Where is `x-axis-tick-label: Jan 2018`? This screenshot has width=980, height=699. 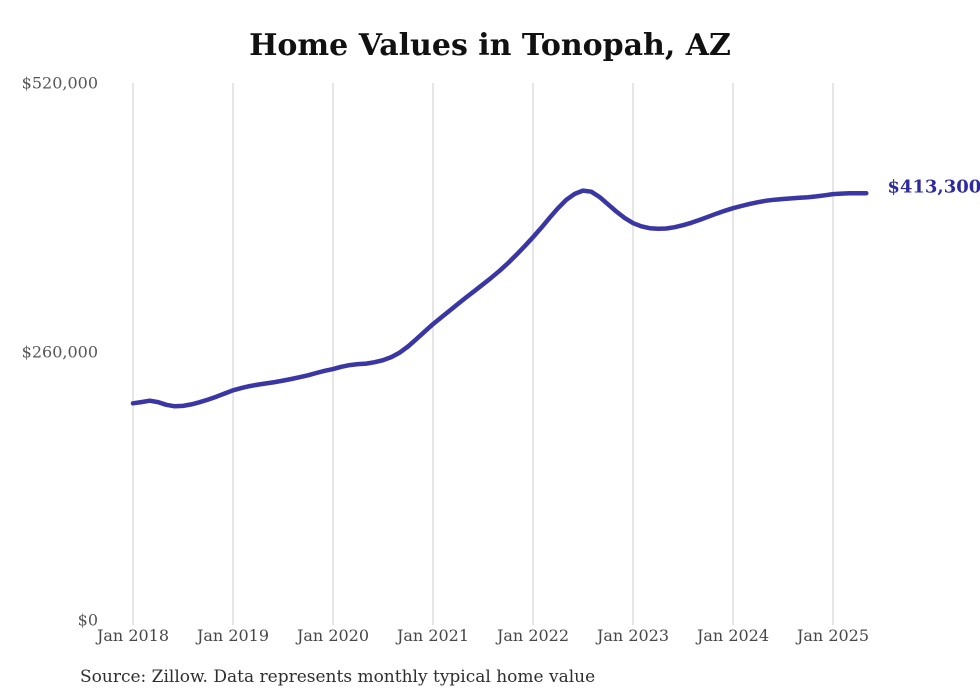 x-axis-tick-label: Jan 2018 is located at coordinates (133, 635).